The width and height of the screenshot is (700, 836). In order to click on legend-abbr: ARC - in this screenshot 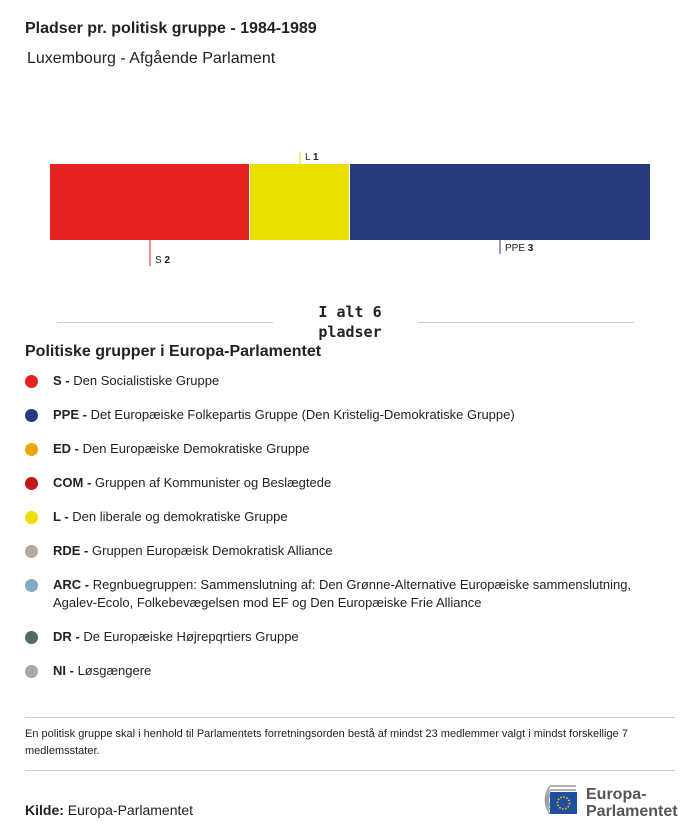, I will do `click(71, 584)`.